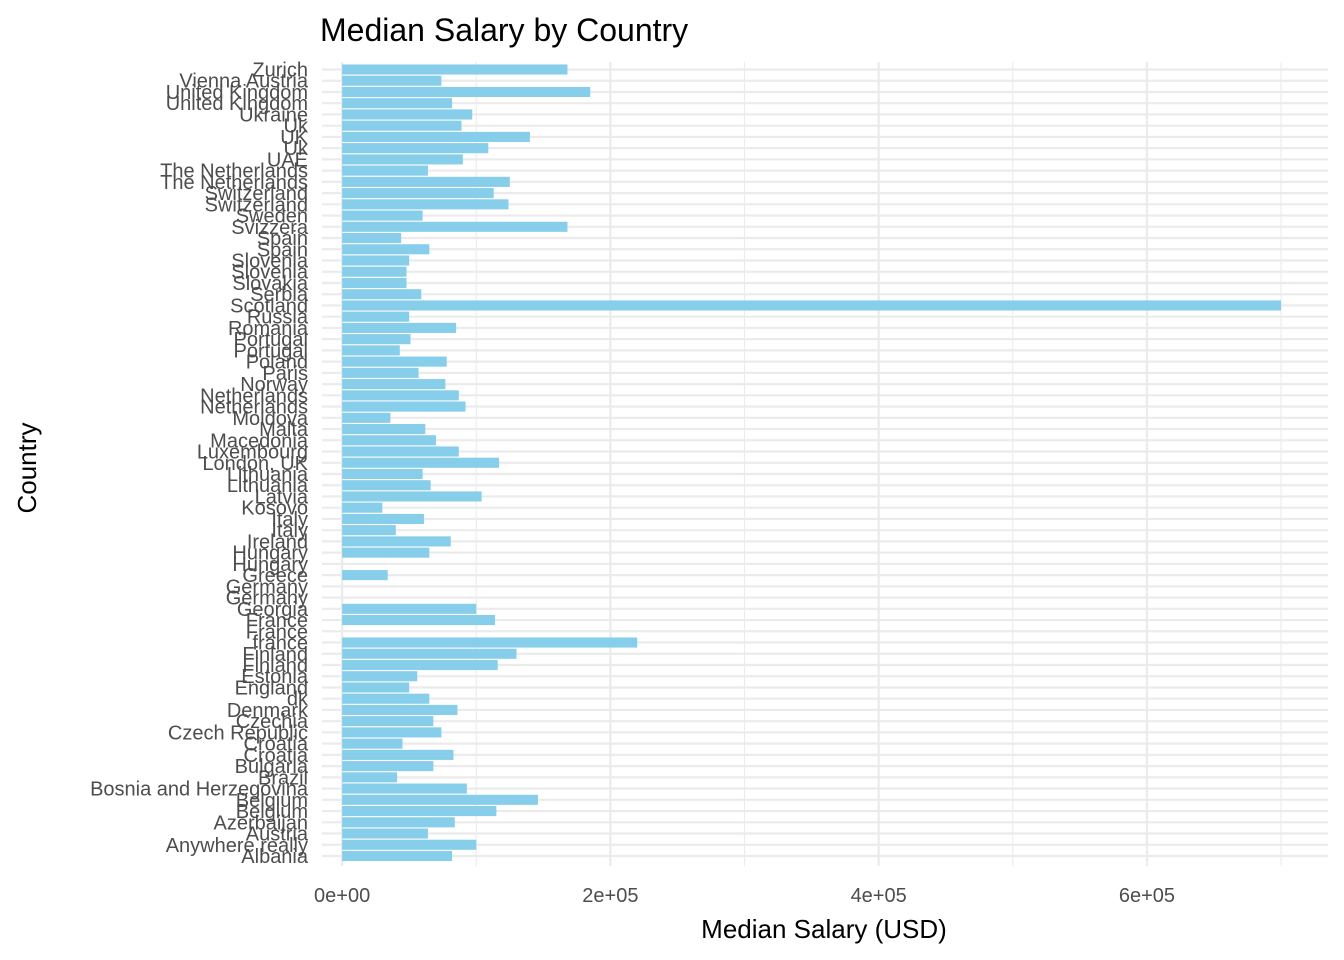  I want to click on category-label: Belgium, so click(272, 801).